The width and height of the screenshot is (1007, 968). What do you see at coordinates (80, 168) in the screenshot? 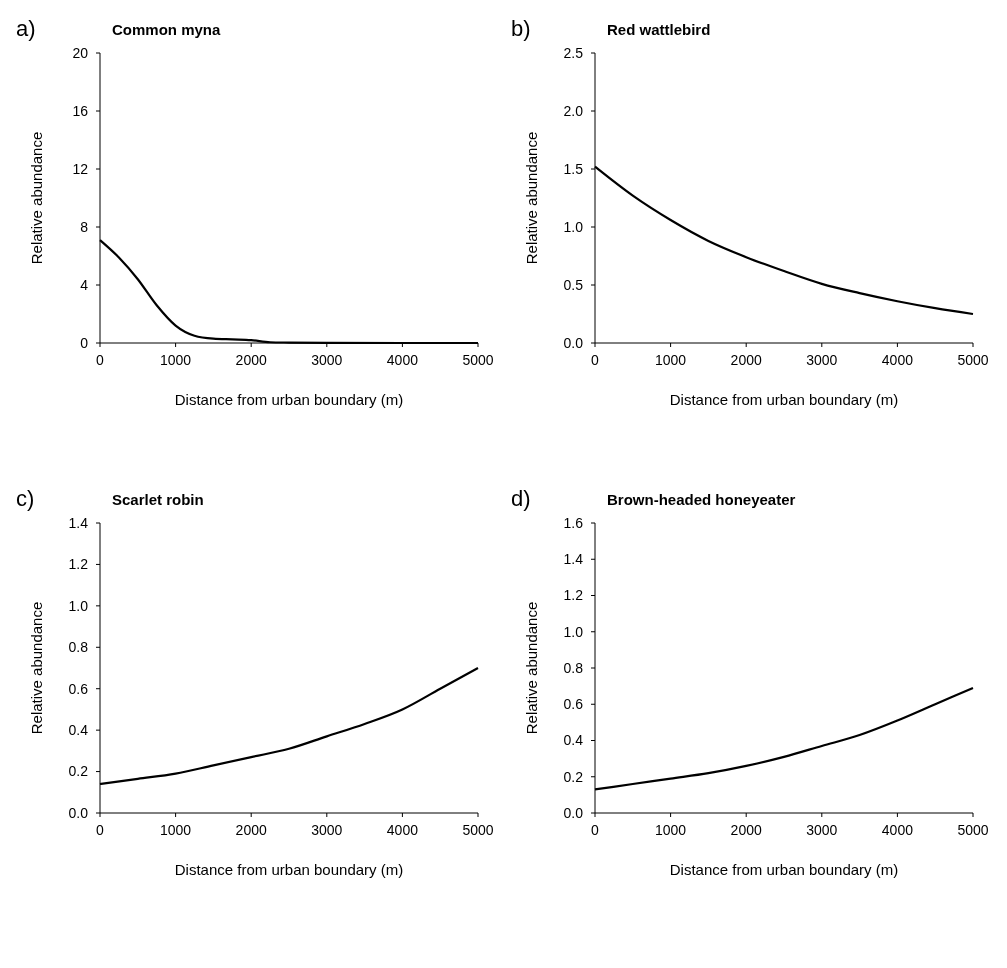
I see `y-tick-label: 12` at bounding box center [80, 168].